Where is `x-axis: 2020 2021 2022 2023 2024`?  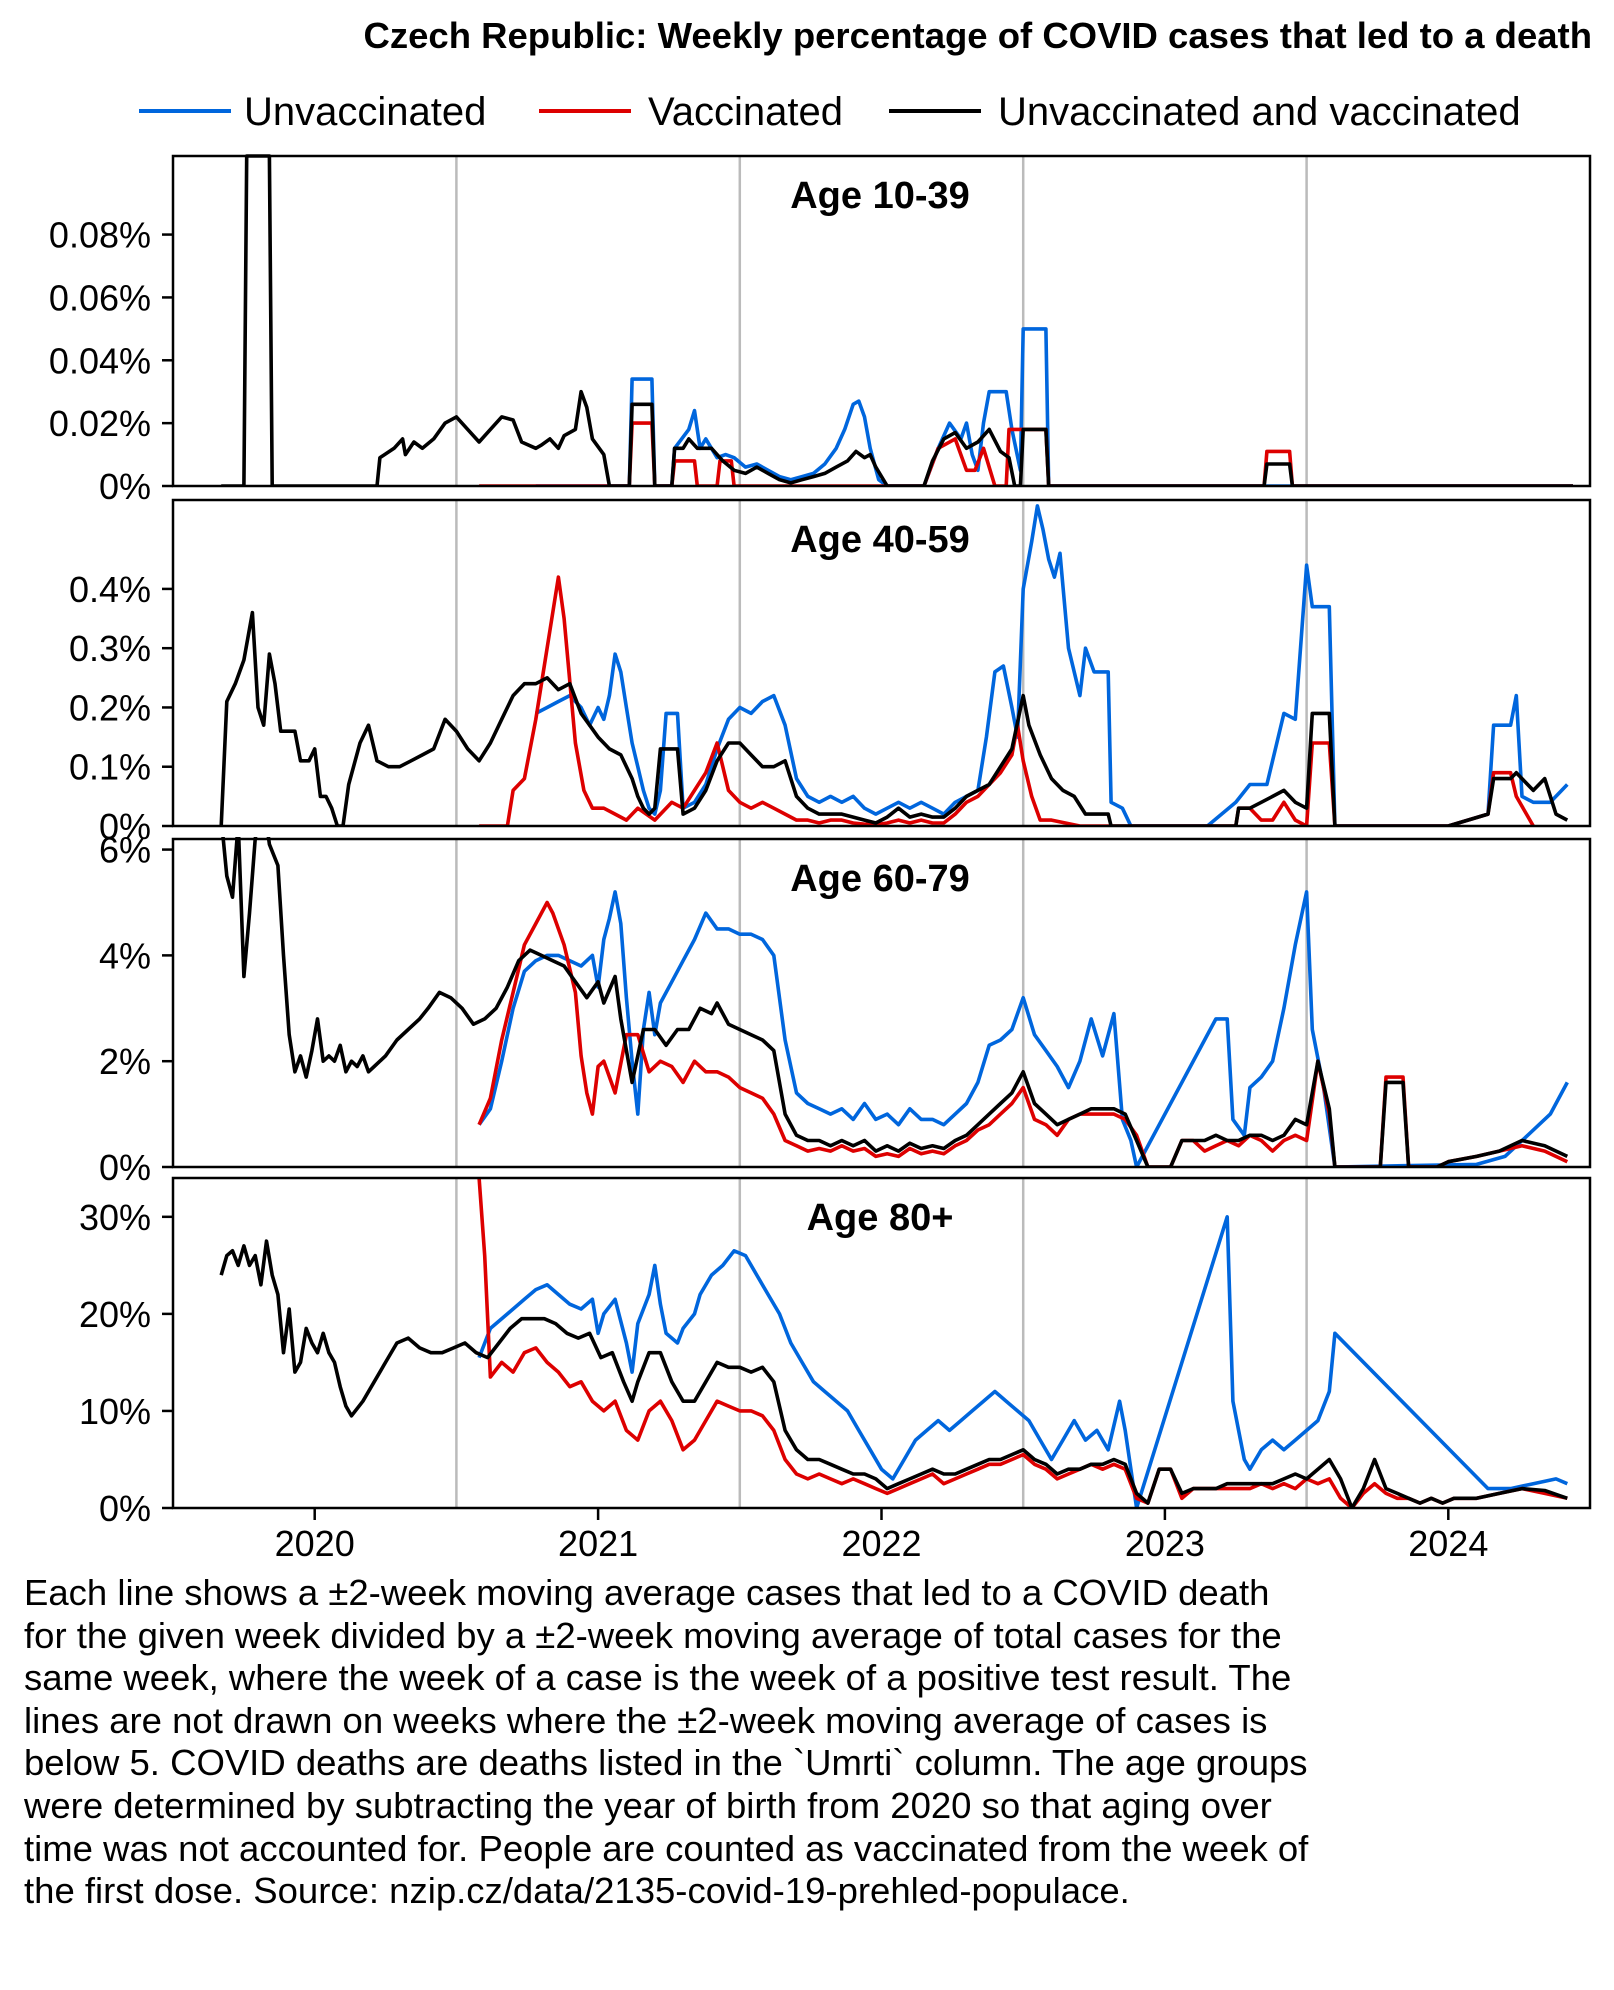
x-axis: 2020 2021 2022 2023 2024 is located at coordinates (881, 1536).